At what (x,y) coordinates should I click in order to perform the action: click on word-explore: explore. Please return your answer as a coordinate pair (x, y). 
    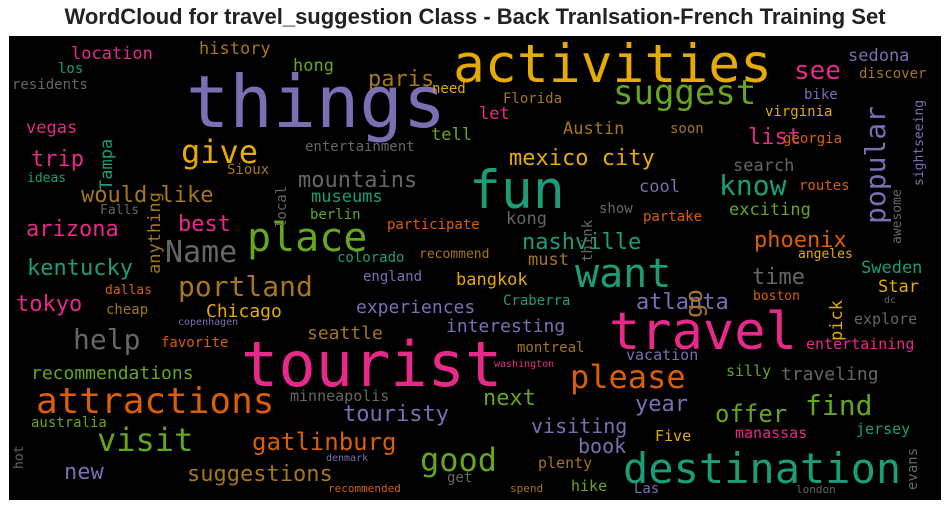
    Looking at the image, I should click on (886, 319).